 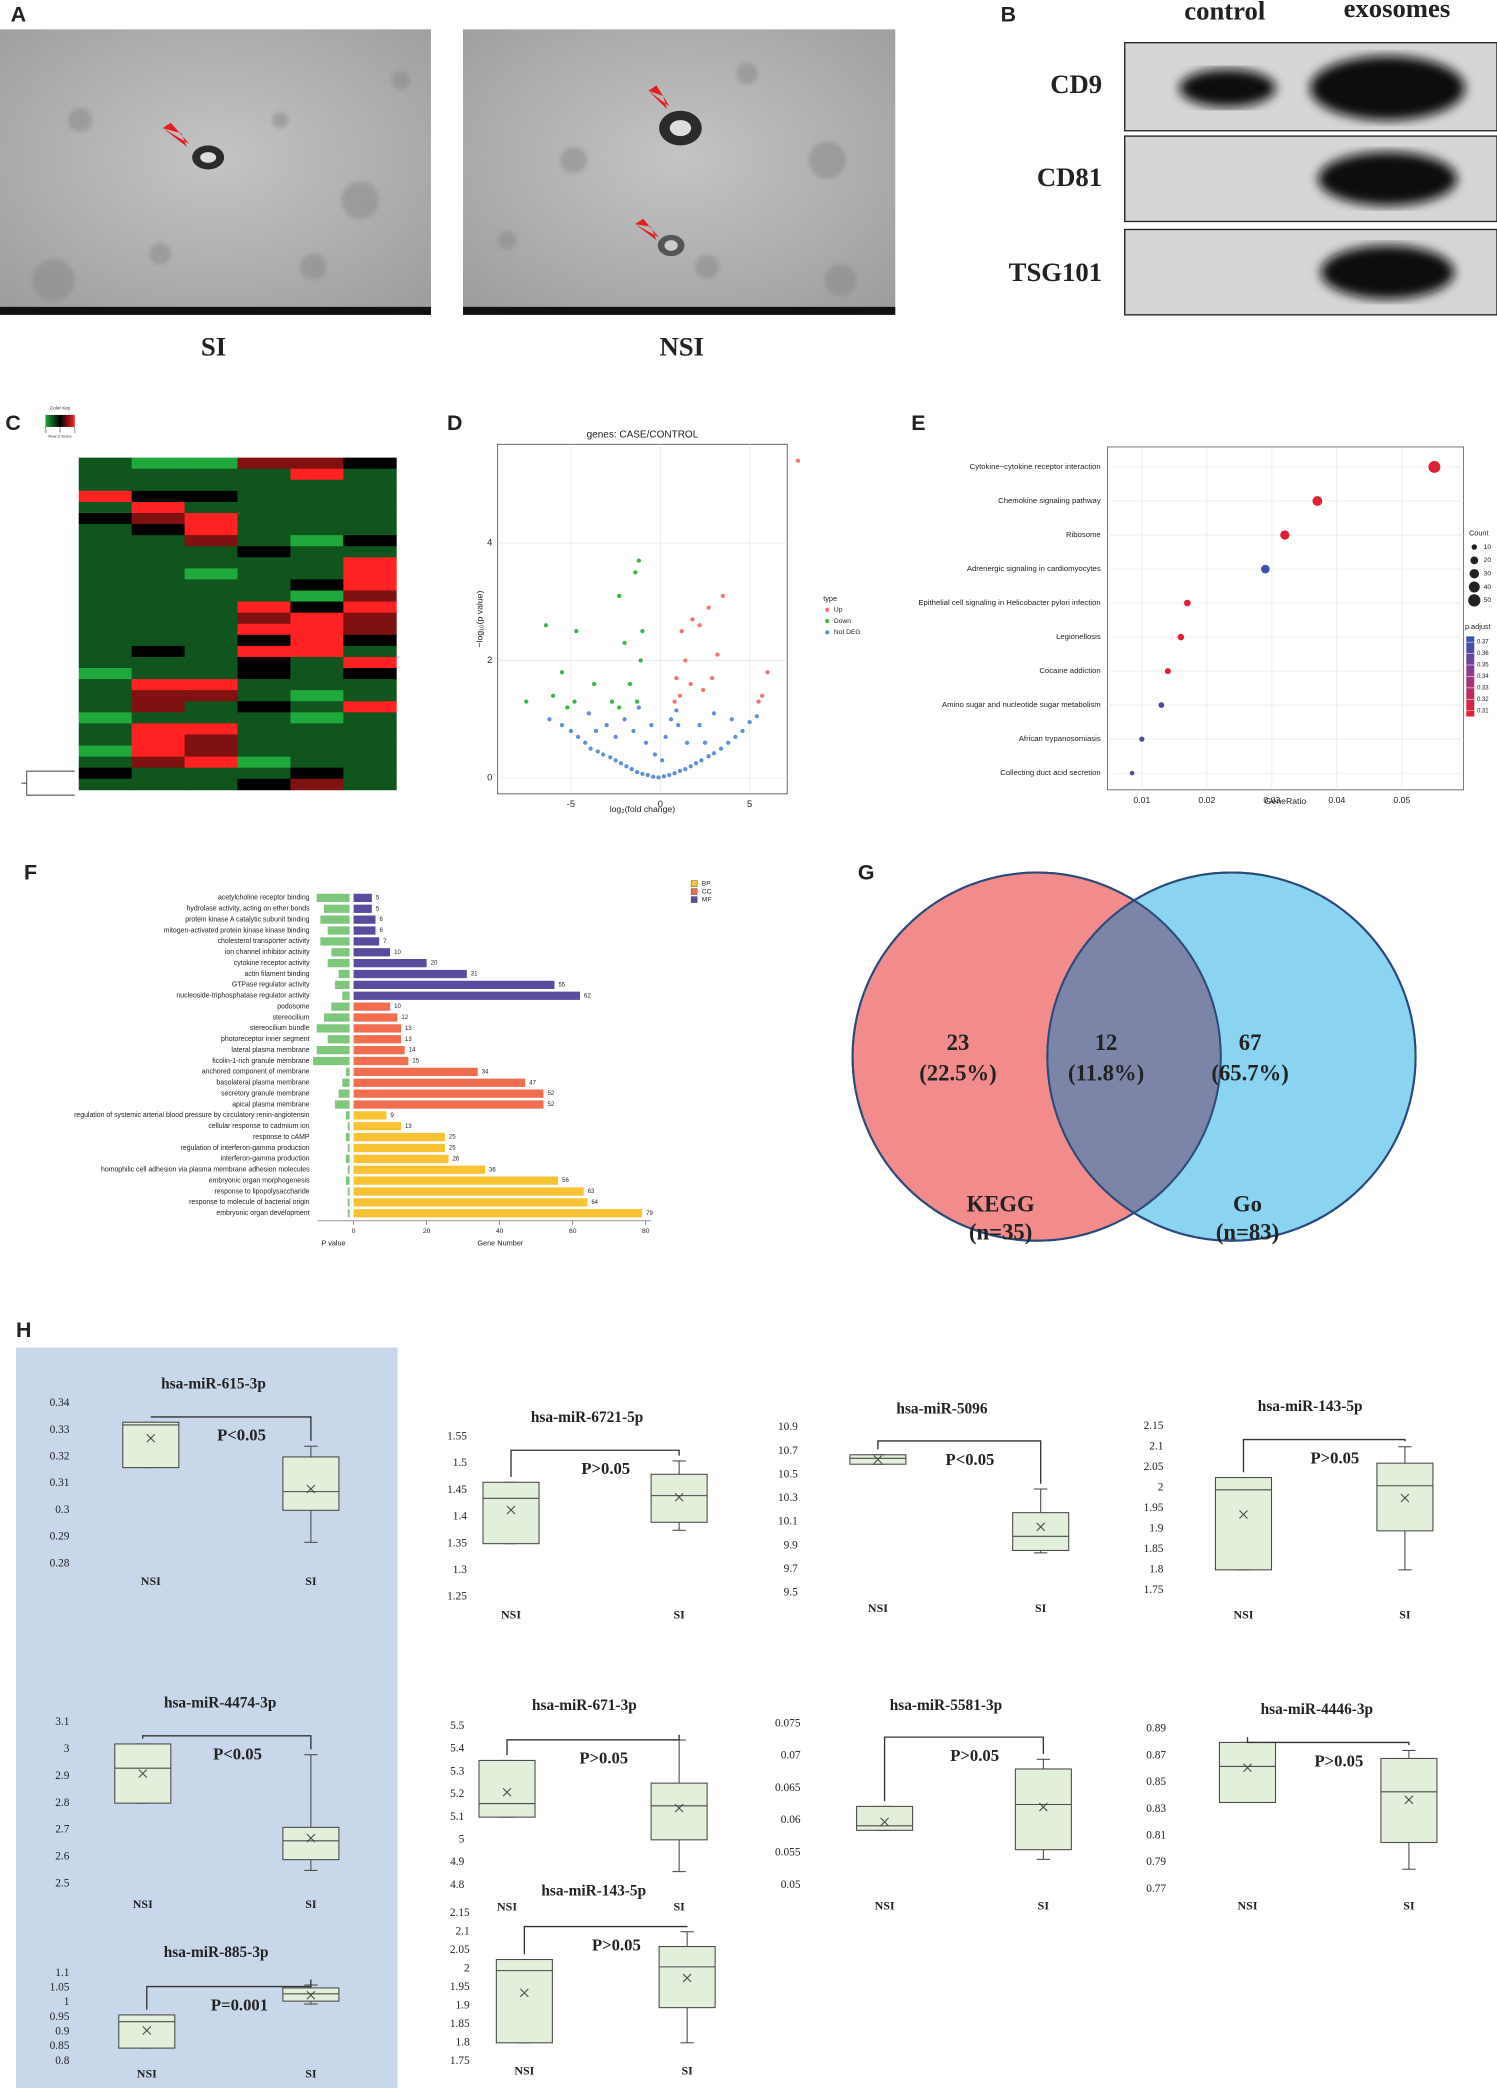 What do you see at coordinates (1474, 560) in the screenshot?
I see `size-legend-marker` at bounding box center [1474, 560].